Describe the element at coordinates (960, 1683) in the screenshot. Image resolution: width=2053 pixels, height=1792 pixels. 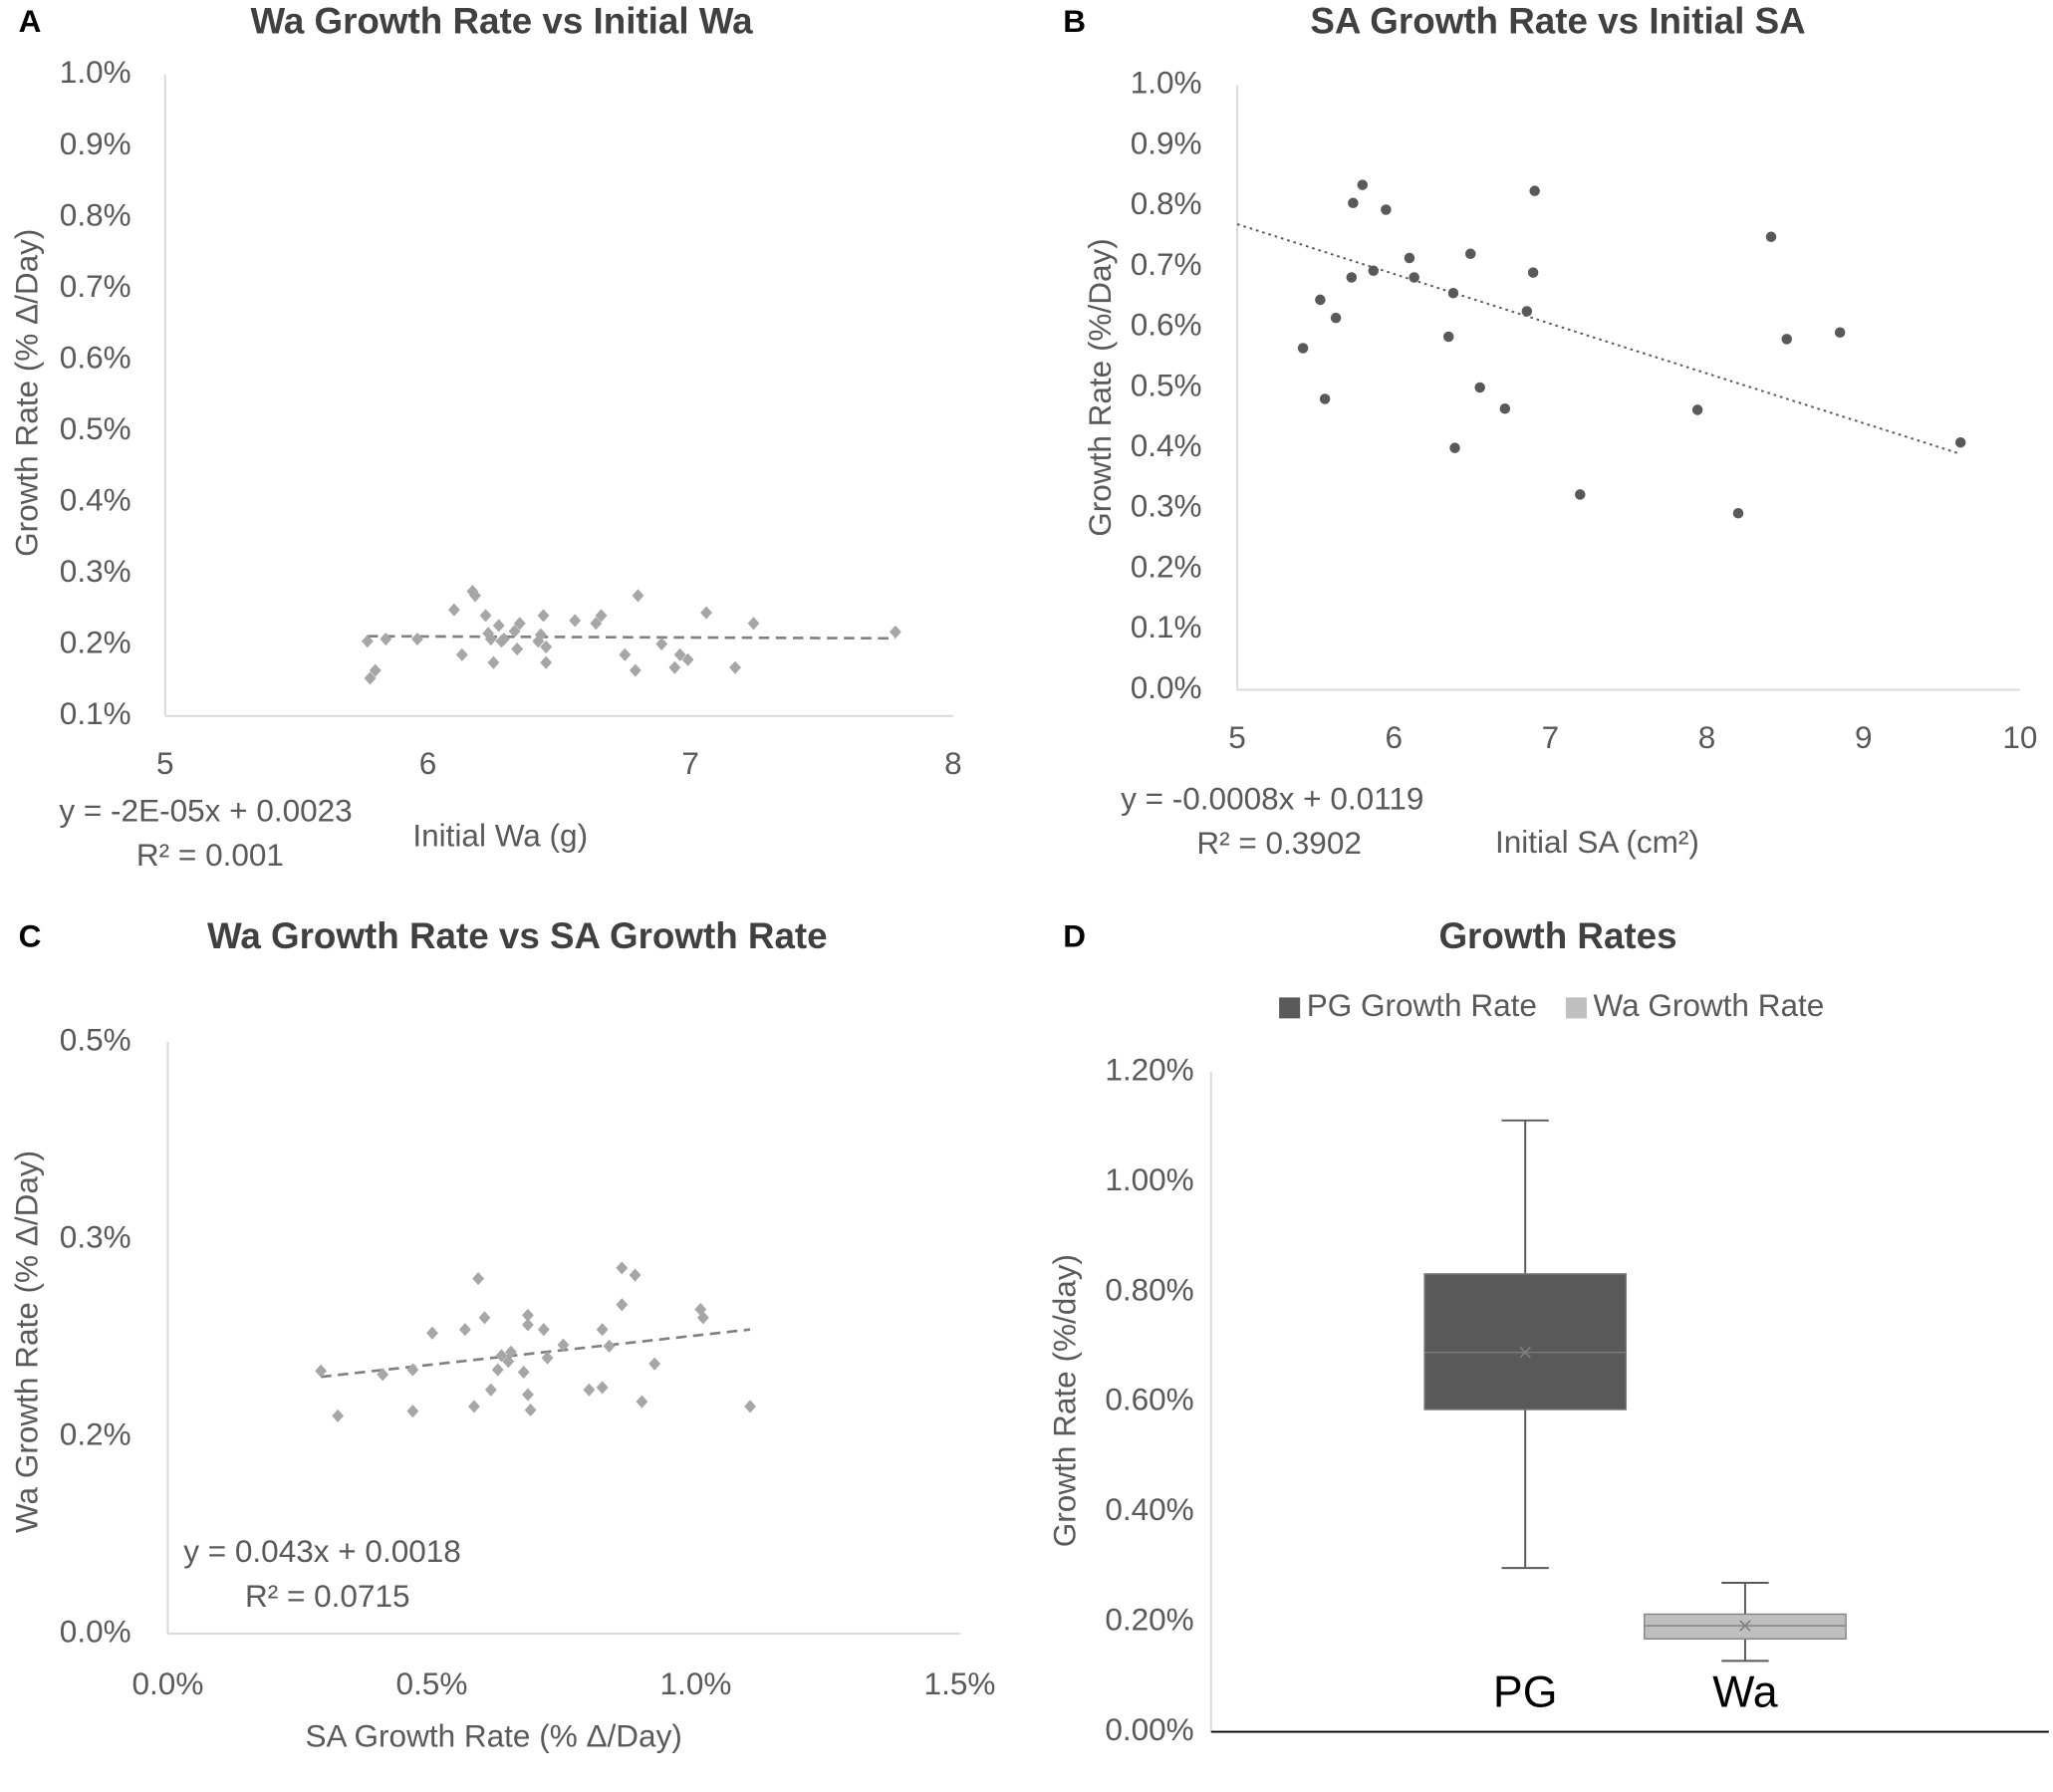
I see `x-tick-label: 1.5%` at that location.